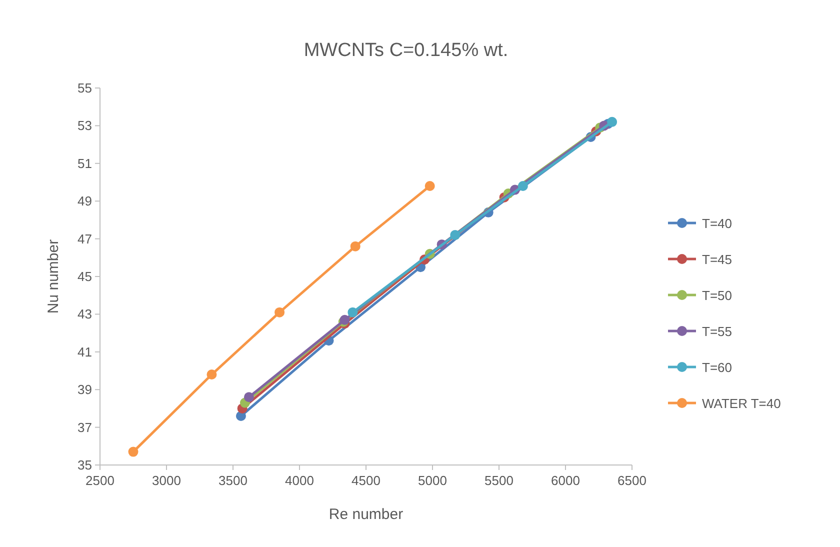 This screenshot has height=547, width=840. What do you see at coordinates (717, 331) in the screenshot?
I see `legend-label: T=55` at bounding box center [717, 331].